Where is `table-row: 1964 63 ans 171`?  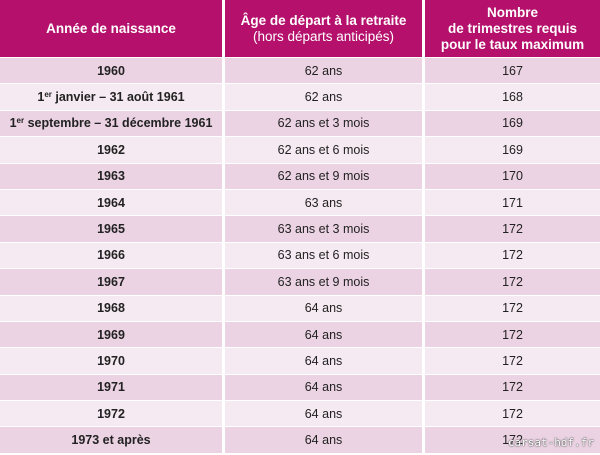 table-row: 1964 63 ans 171 is located at coordinates (300, 202).